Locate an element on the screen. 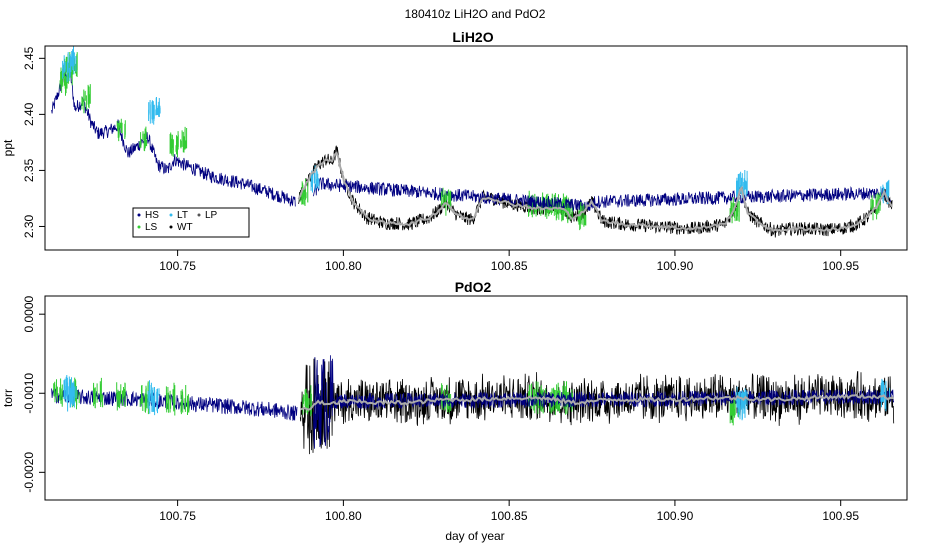 The image size is (950, 550). x-axis-label: day of year is located at coordinates (474, 536).